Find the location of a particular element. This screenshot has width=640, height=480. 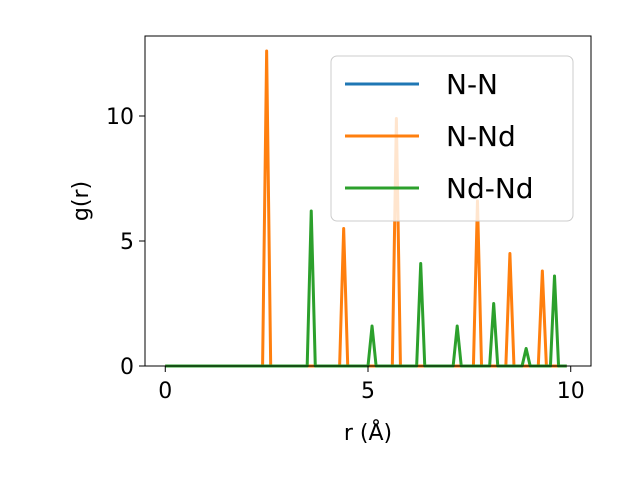

legend-label-n-n: N-N is located at coordinates (472, 84).